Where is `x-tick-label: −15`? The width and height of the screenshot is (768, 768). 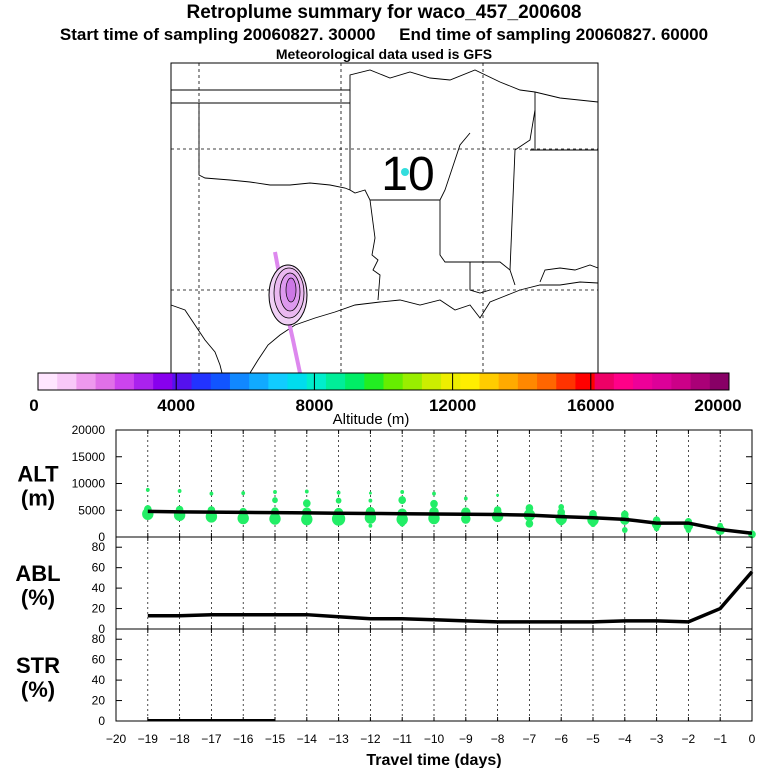
x-tick-label: −15 is located at coordinates (275, 739).